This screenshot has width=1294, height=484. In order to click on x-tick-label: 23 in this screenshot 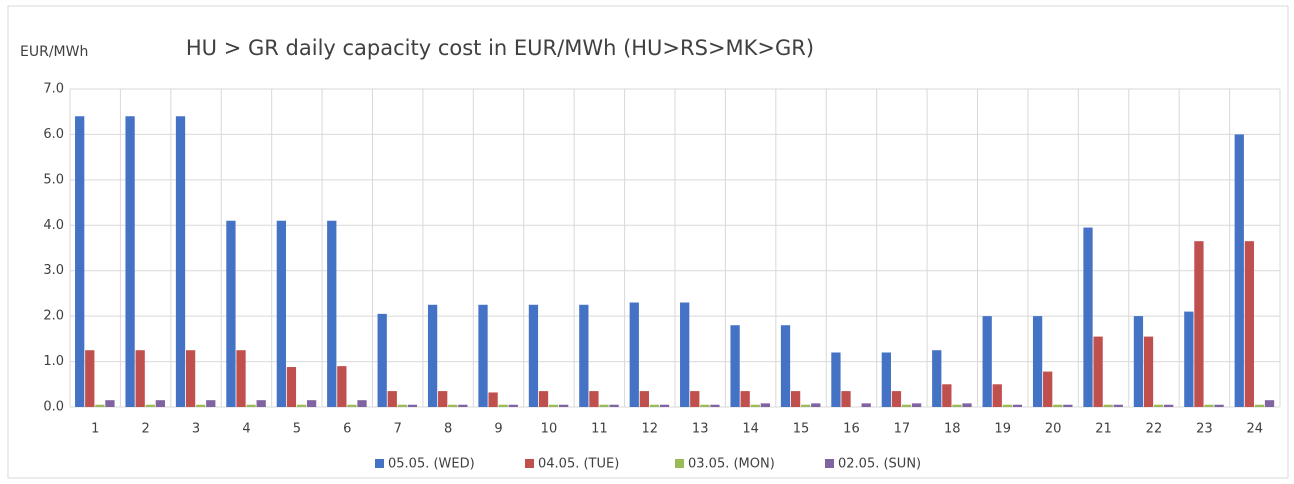, I will do `click(1204, 429)`.